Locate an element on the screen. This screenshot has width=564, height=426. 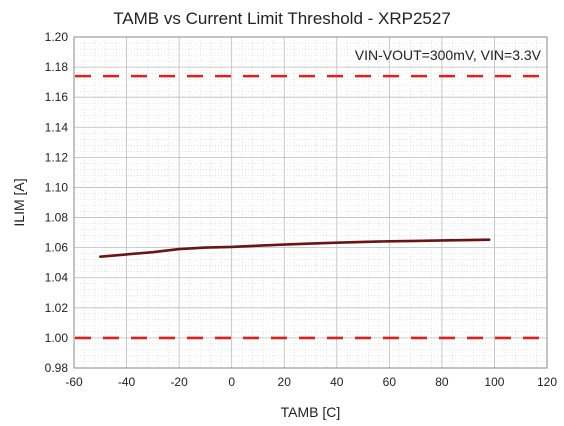
y-tick-label: 0.98 is located at coordinates (57, 368).